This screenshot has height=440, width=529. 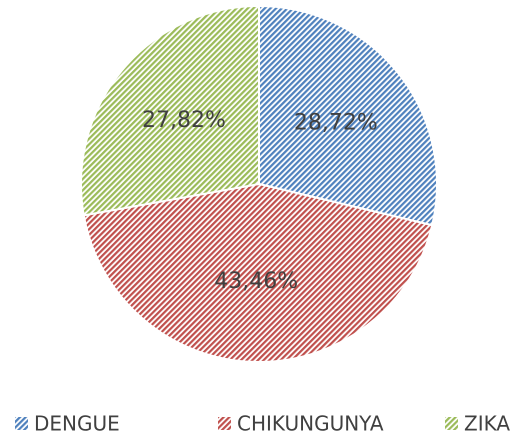 What do you see at coordinates (256, 281) in the screenshot?
I see `data-label: 43,46%` at bounding box center [256, 281].